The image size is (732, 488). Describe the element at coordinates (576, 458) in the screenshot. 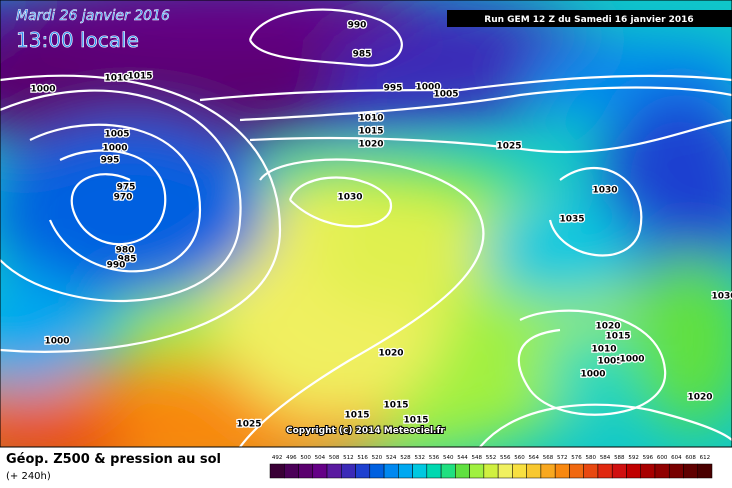

I see `colorbar-label: 576` at that location.